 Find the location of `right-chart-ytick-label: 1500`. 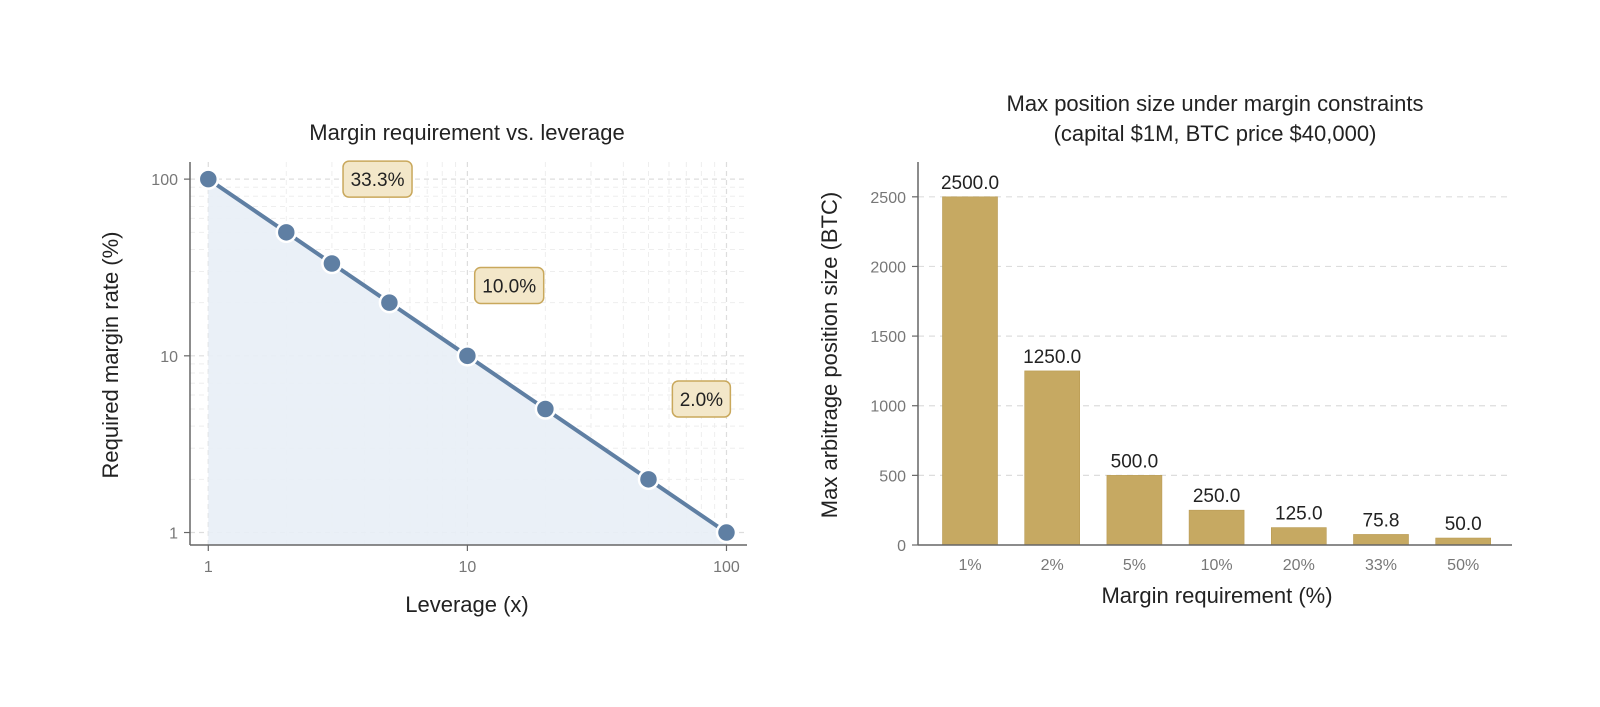

right-chart-ytick-label: 1500 is located at coordinates (888, 337).